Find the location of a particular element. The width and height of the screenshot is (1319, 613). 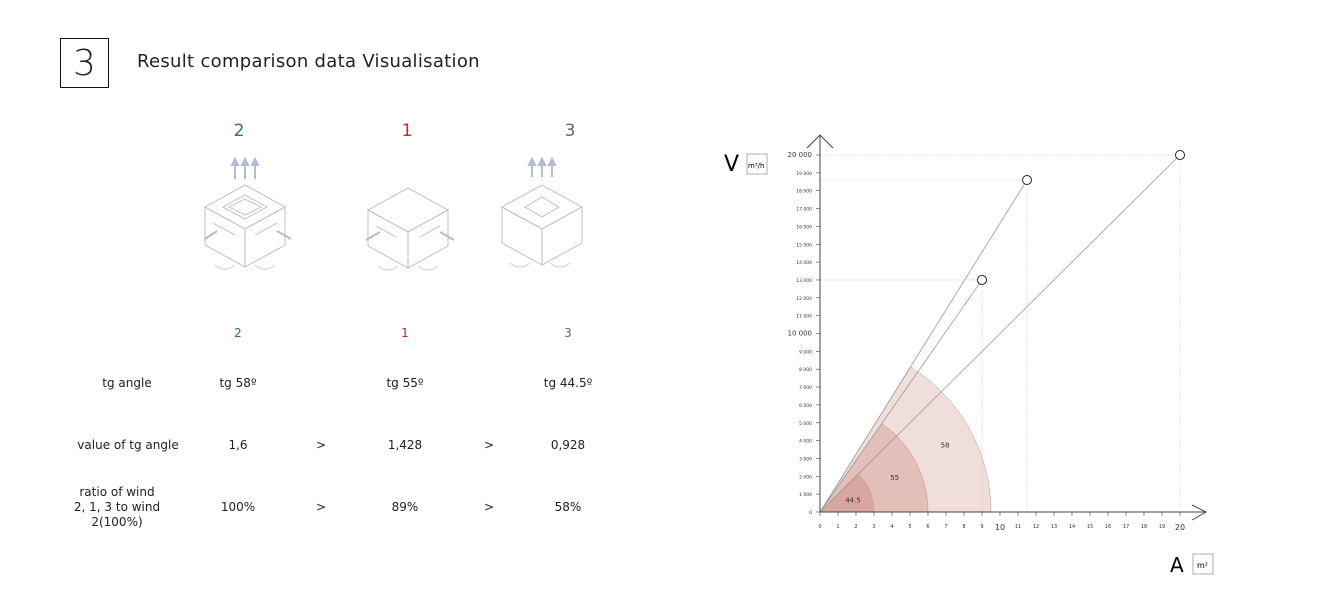

section-title: Result comparison data Visualisation is located at coordinates (308, 61).